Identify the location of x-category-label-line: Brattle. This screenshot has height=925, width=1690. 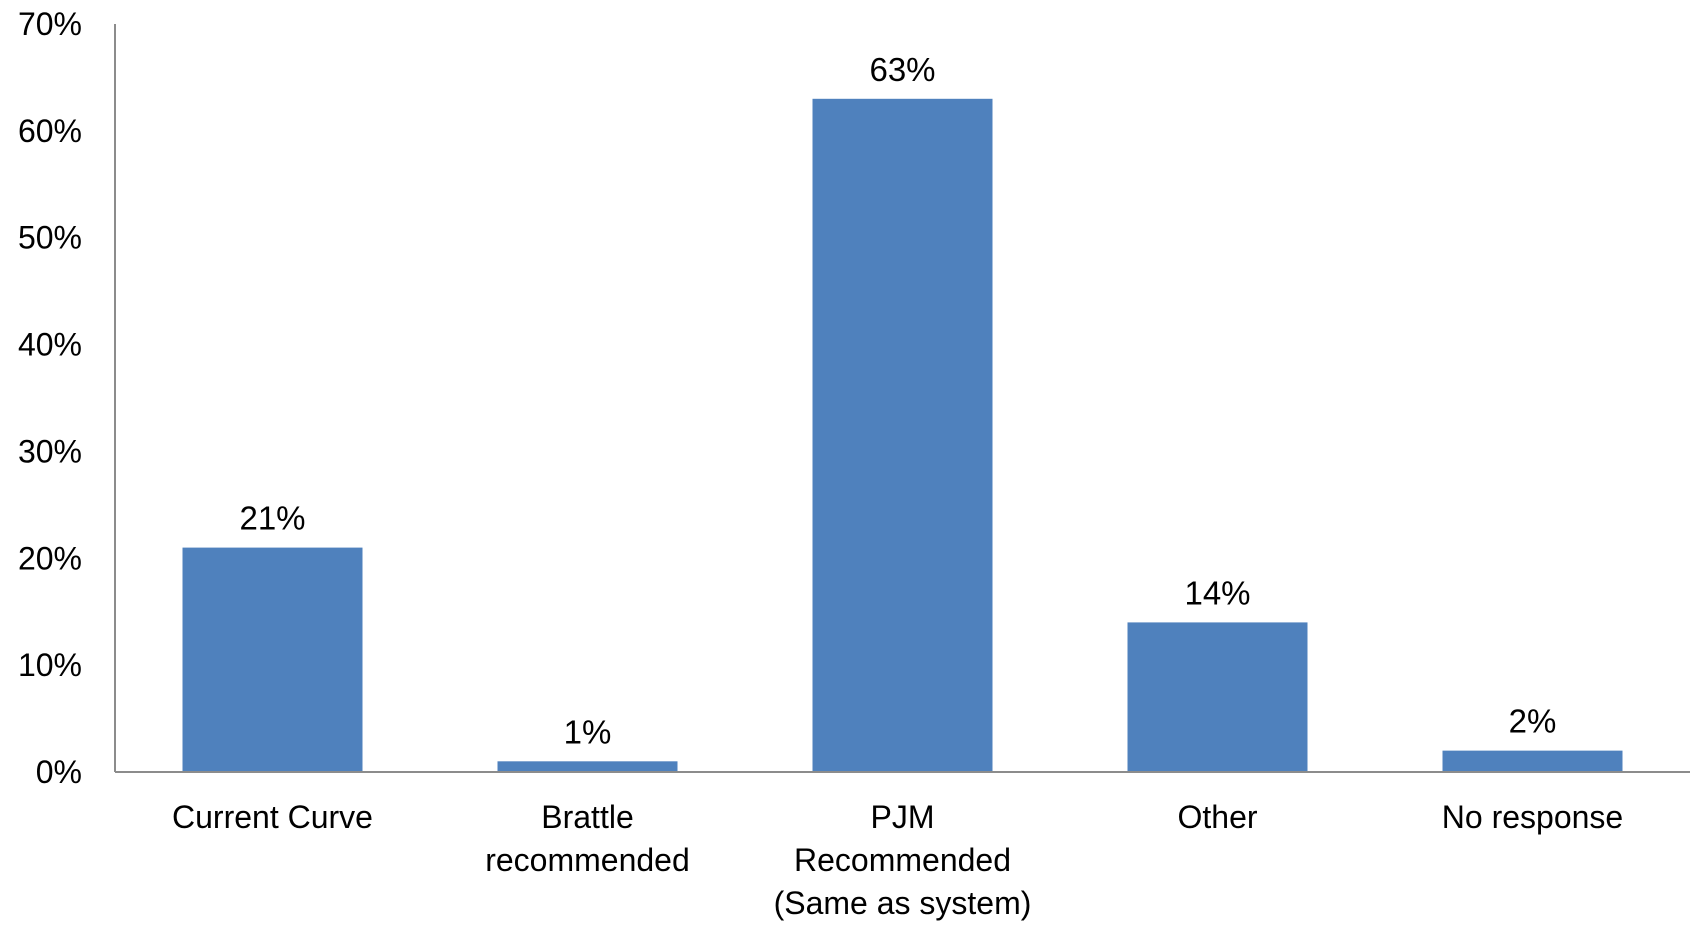
(587, 817).